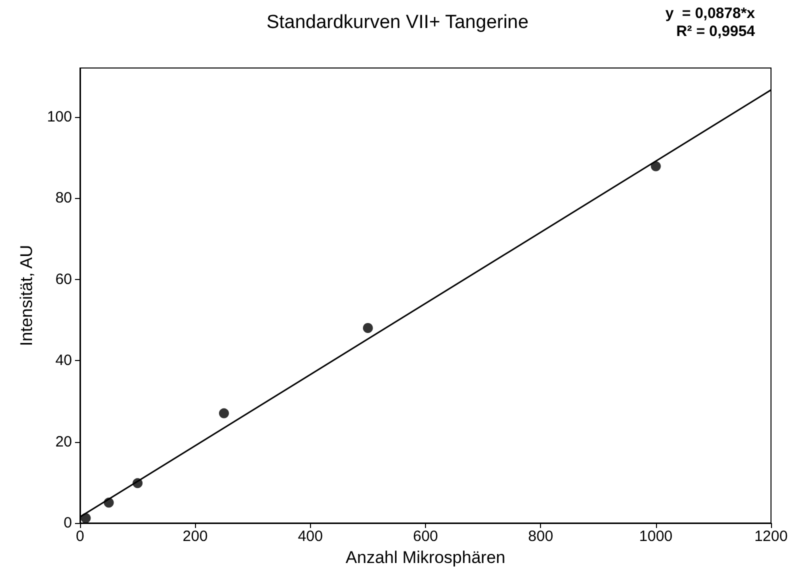  I want to click on text: R² = 0,9954, so click(716, 31).